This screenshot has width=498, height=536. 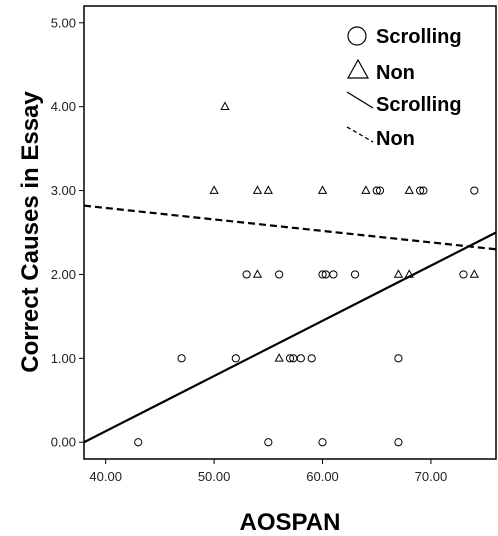 What do you see at coordinates (268, 471) in the screenshot?
I see `x-axis: 40.00 50.00 60.00 70.00` at bounding box center [268, 471].